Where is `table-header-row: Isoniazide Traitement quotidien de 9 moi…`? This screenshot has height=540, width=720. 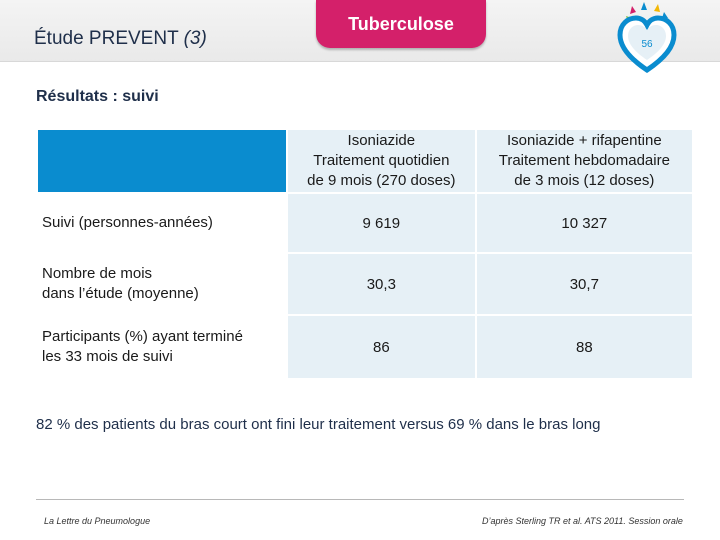 table-header-row: Isoniazide Traitement quotidien de 9 moi… is located at coordinates (365, 161).